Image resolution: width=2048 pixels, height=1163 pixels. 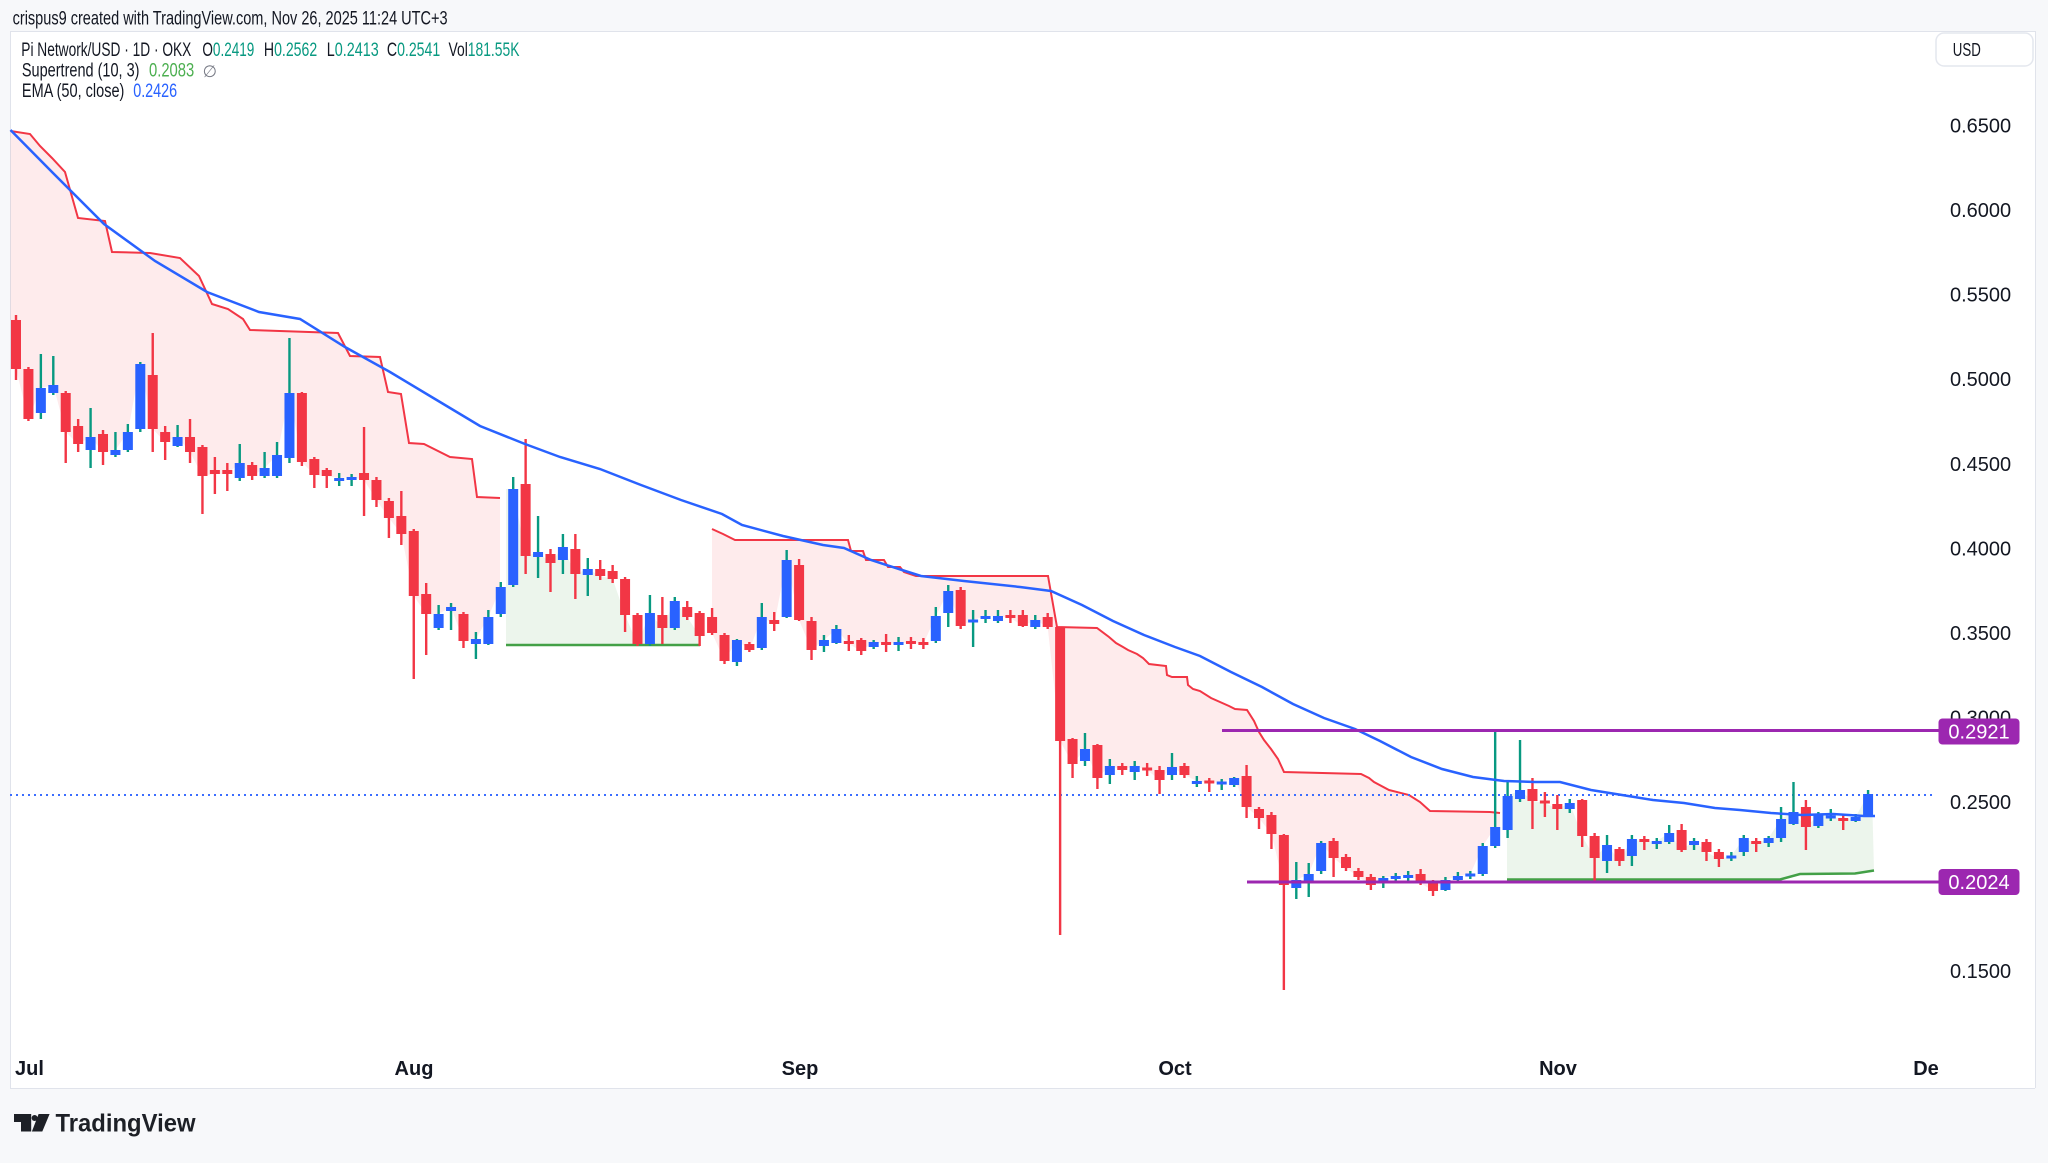 I want to click on svg-text: USD, so click(x=1967, y=50).